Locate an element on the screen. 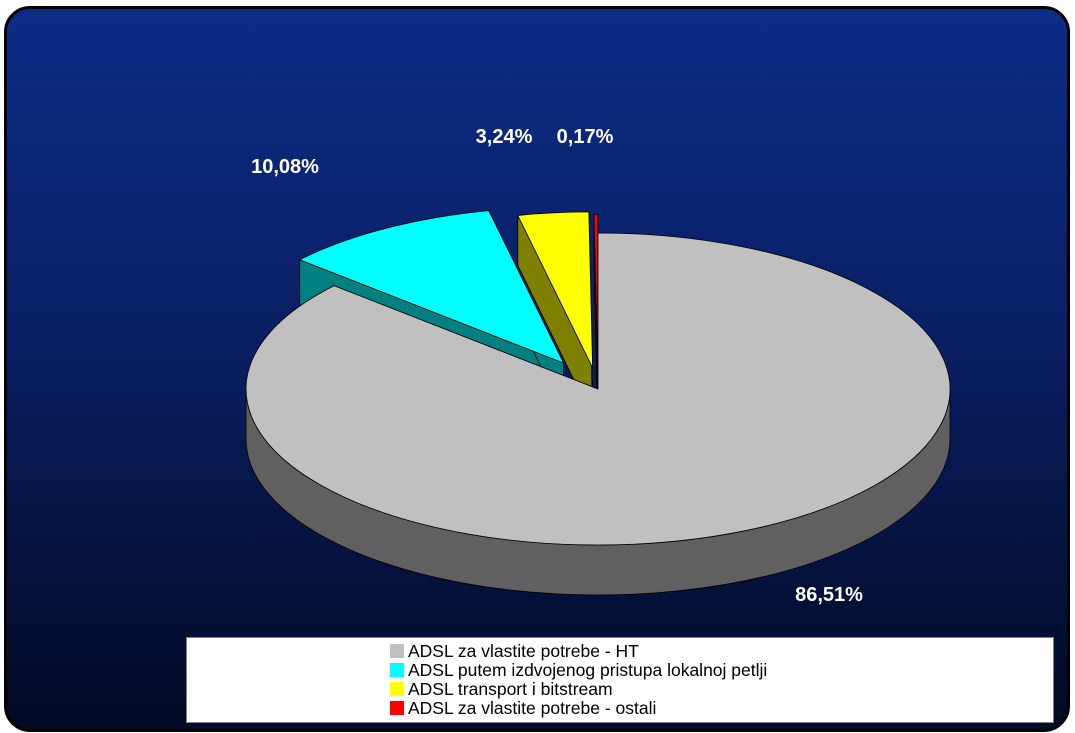  pie-value-label: 10,08% is located at coordinates (285, 167).